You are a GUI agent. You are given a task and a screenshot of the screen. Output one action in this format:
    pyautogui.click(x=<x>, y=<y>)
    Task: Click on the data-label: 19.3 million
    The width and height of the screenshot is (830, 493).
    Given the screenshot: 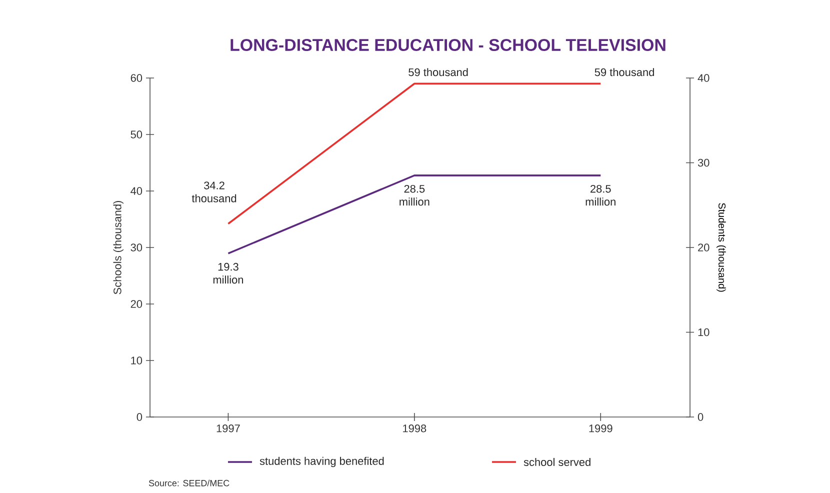 What is the action you would take?
    pyautogui.click(x=228, y=273)
    